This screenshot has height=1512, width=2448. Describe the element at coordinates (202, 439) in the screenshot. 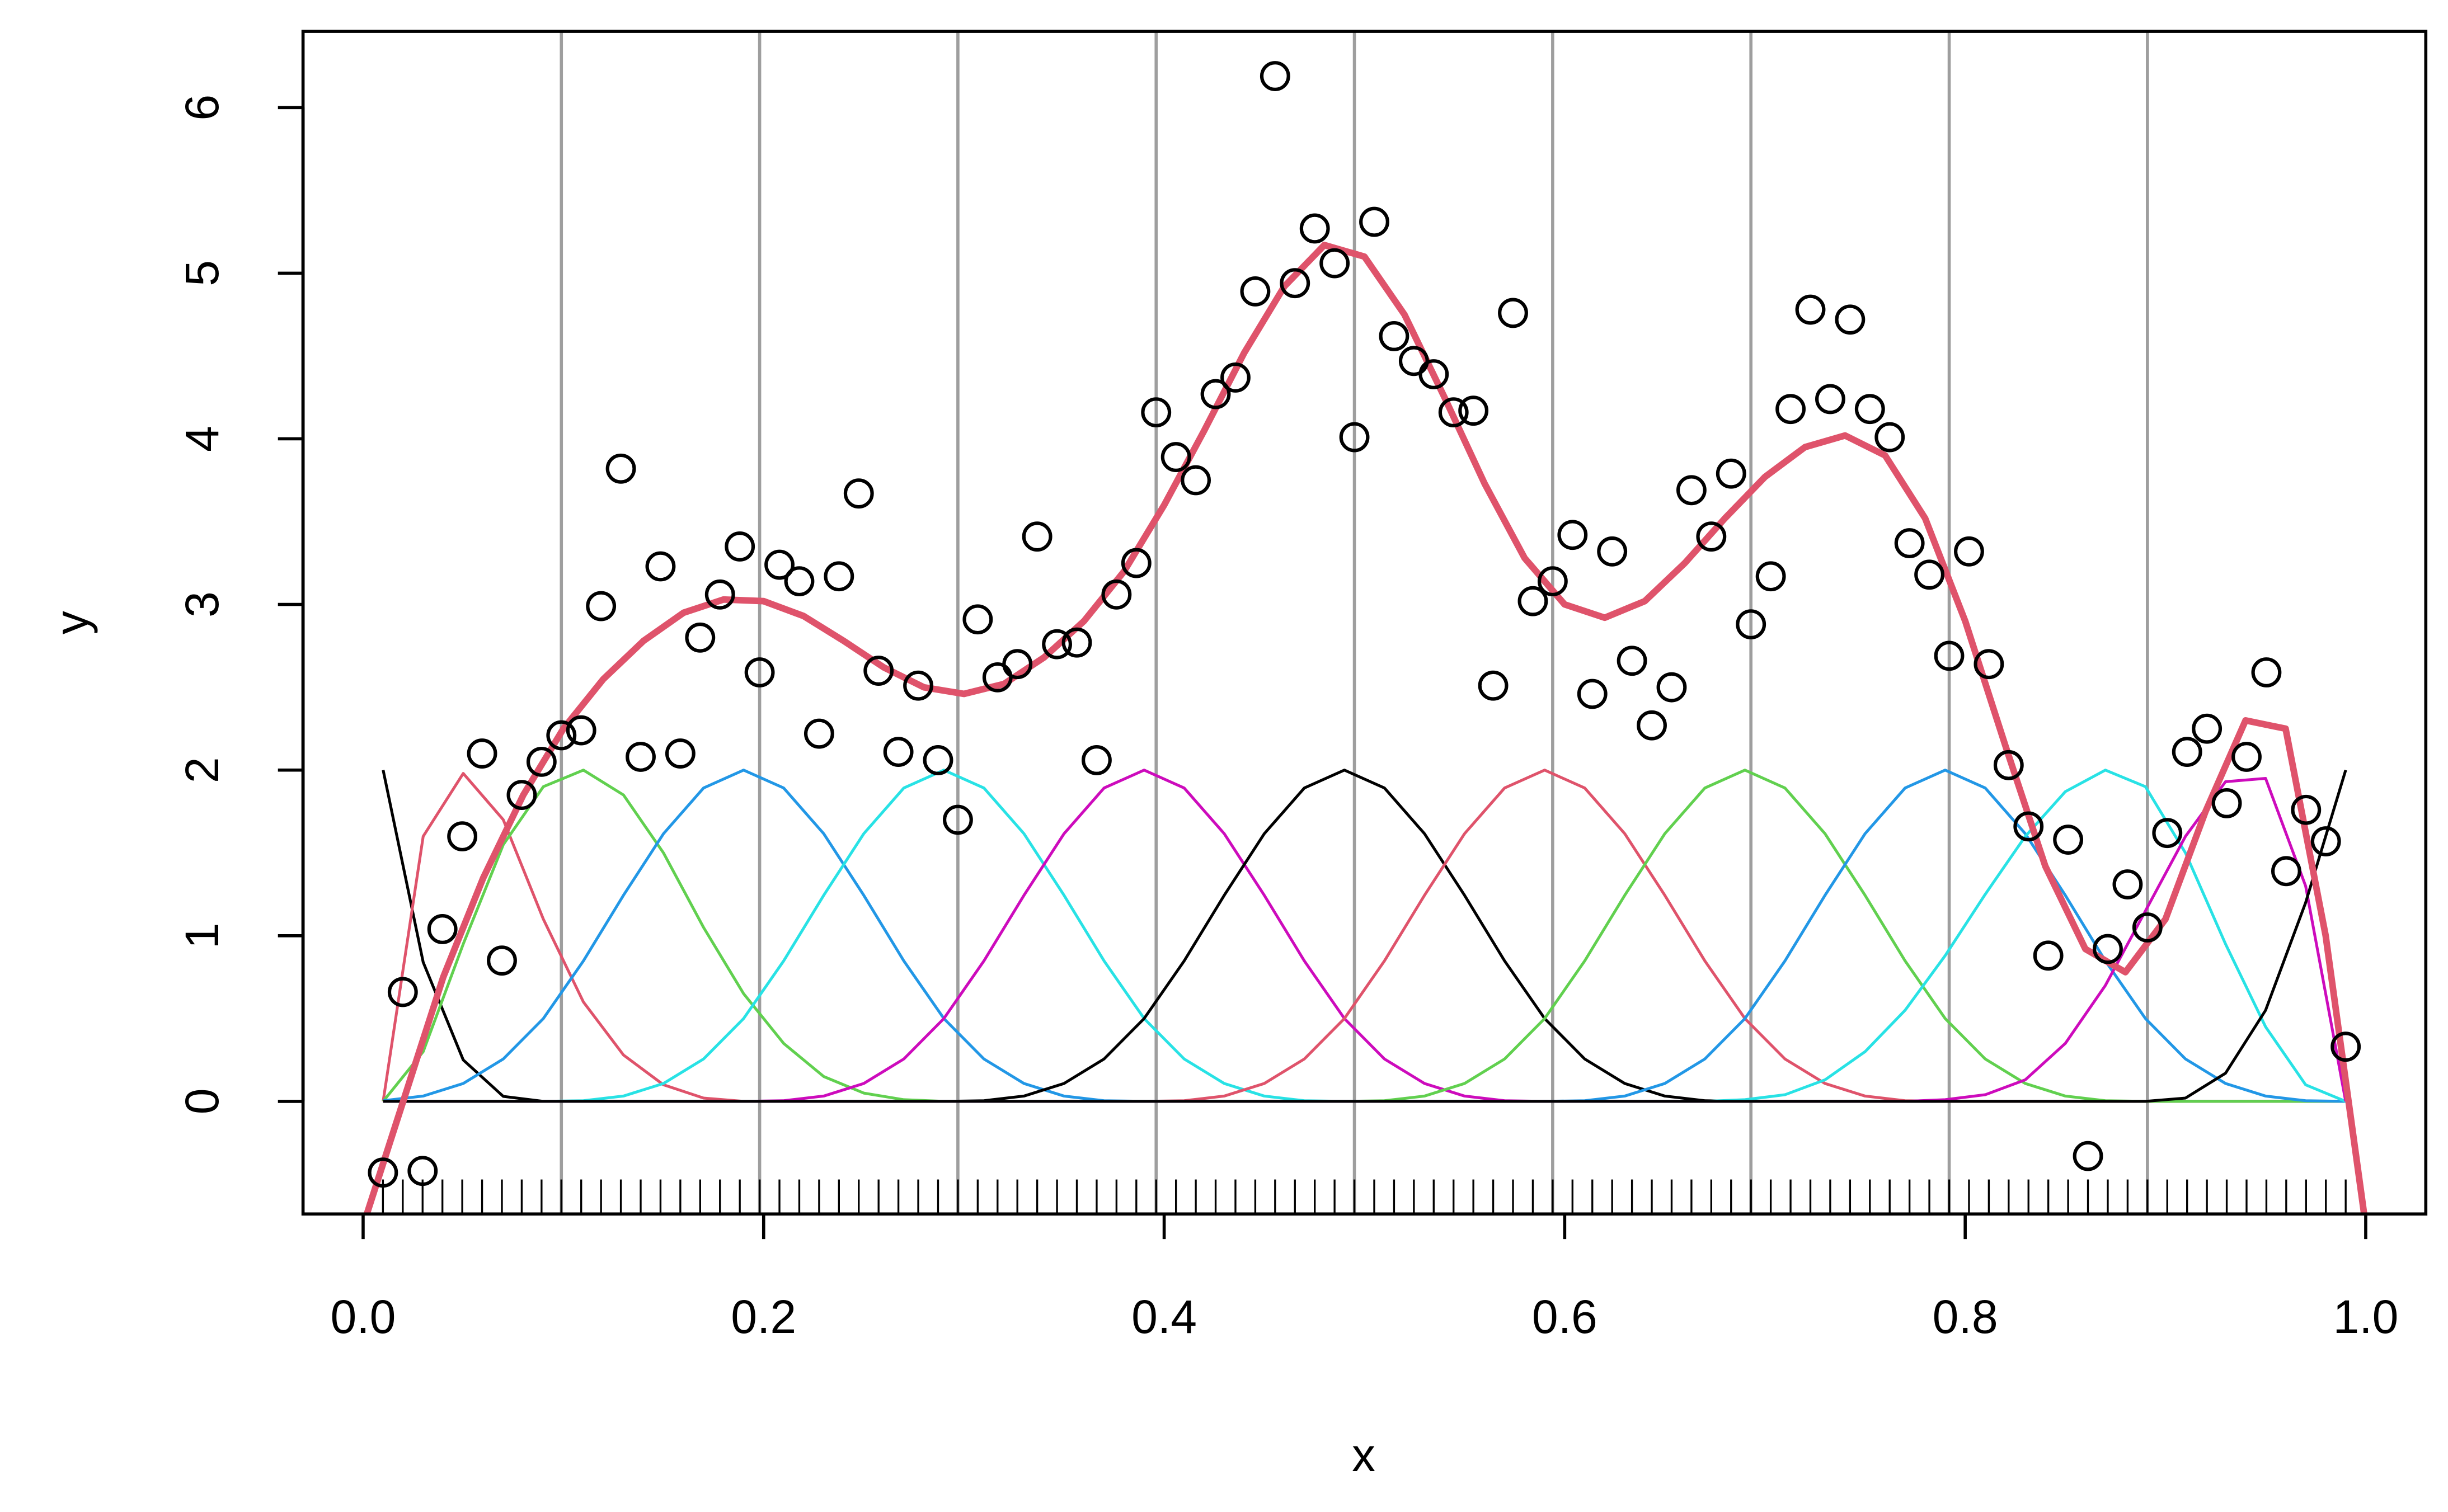

I see `y-tick-label: 4` at that location.